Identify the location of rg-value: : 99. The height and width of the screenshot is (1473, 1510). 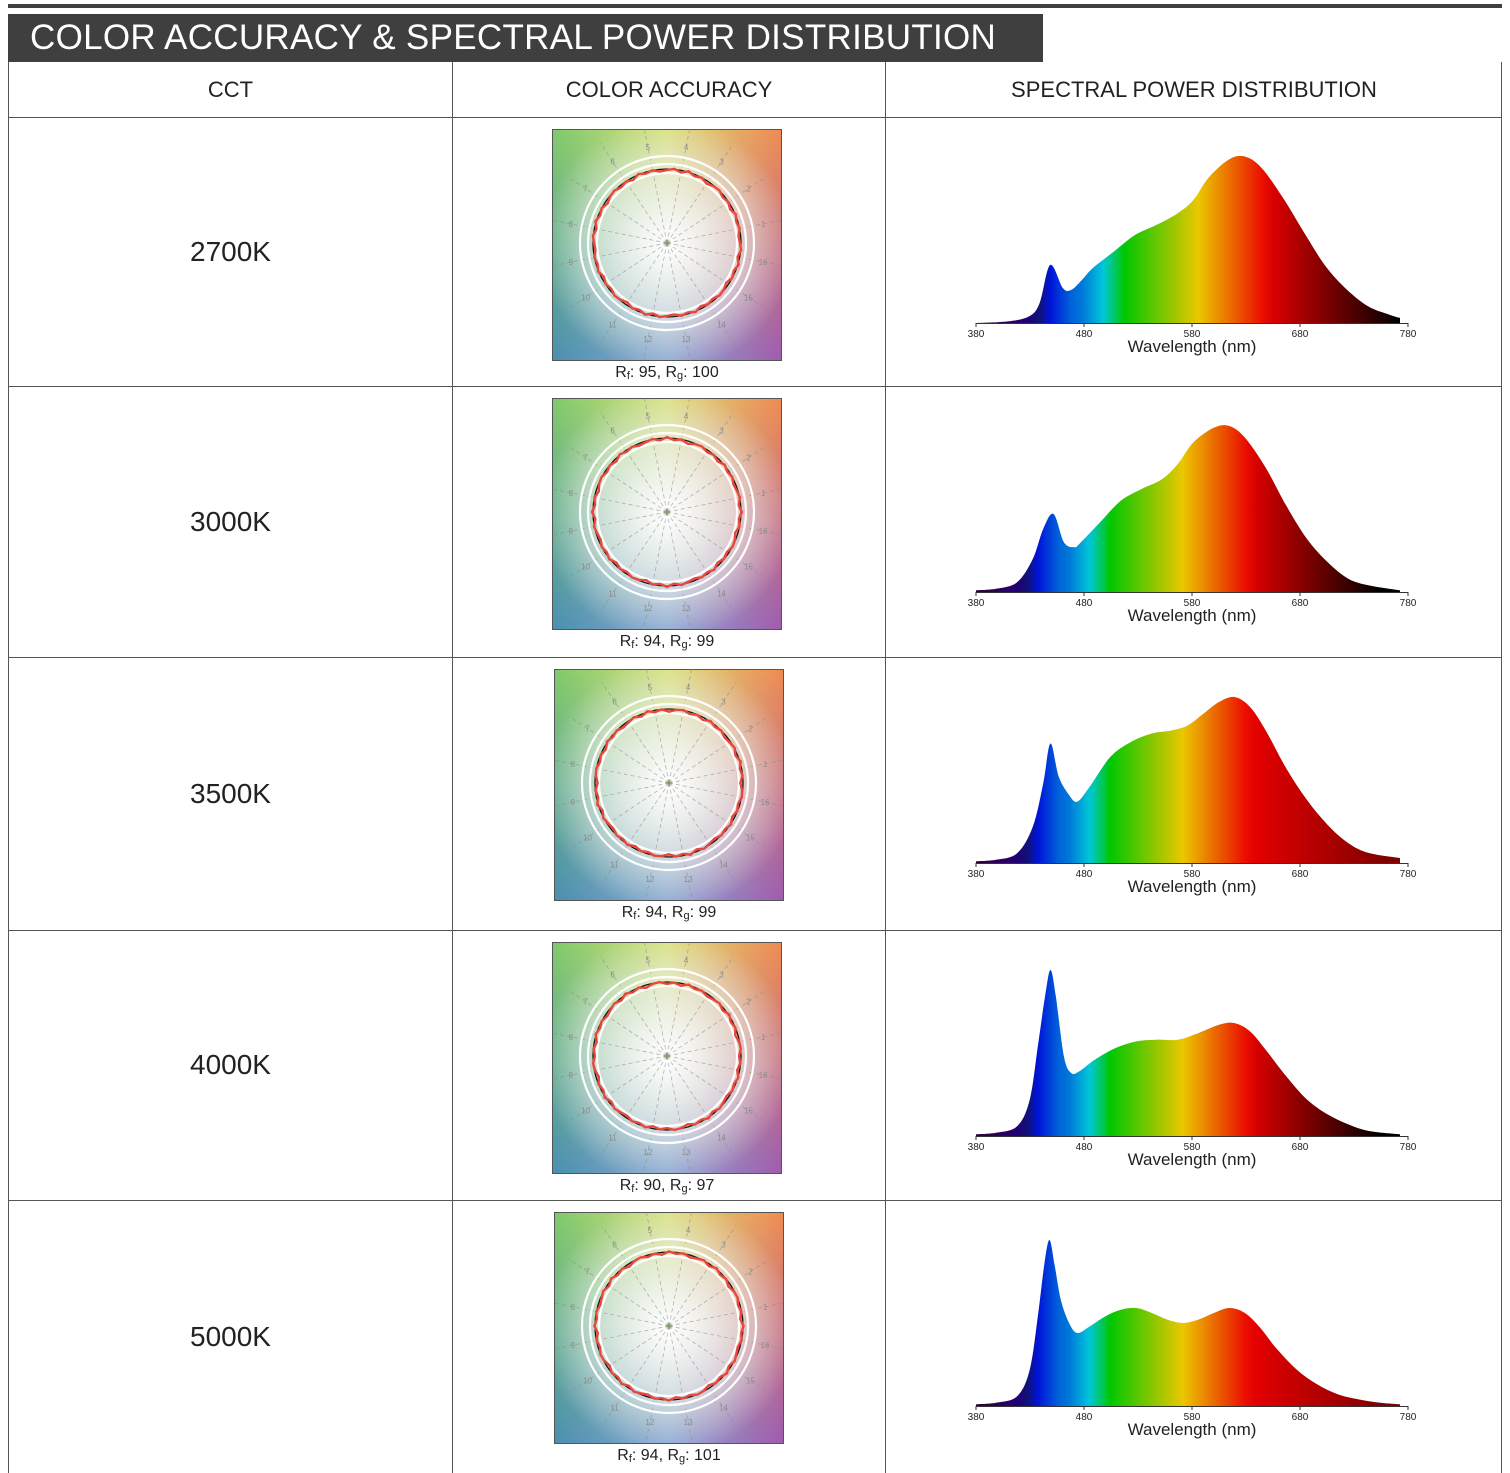
(703, 912).